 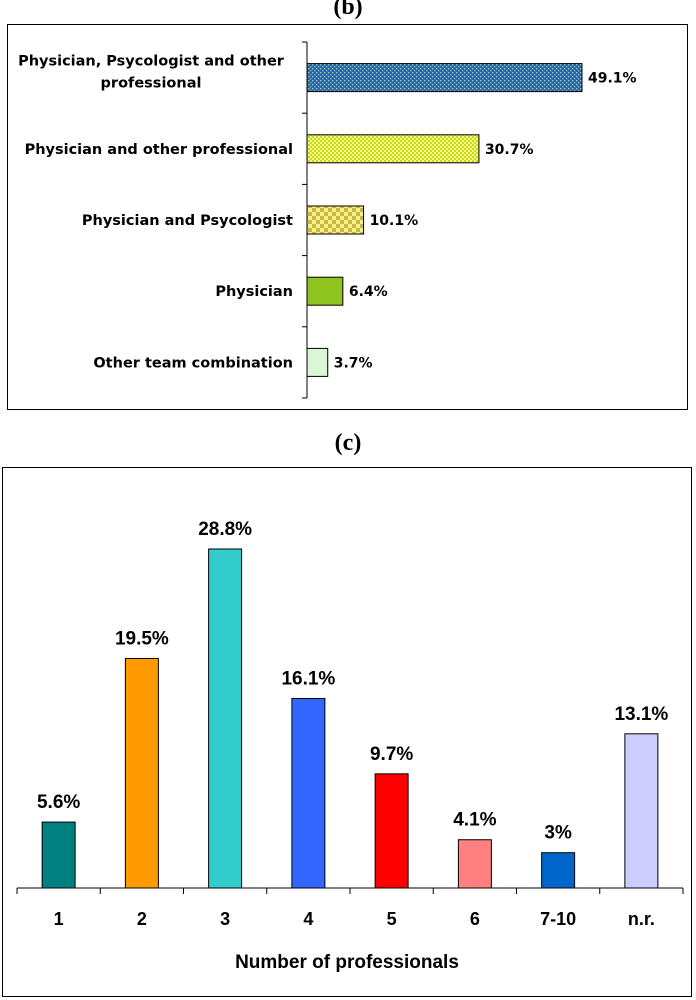 I want to click on panel-b-category-label: Physician and Psycologist, so click(x=187, y=221).